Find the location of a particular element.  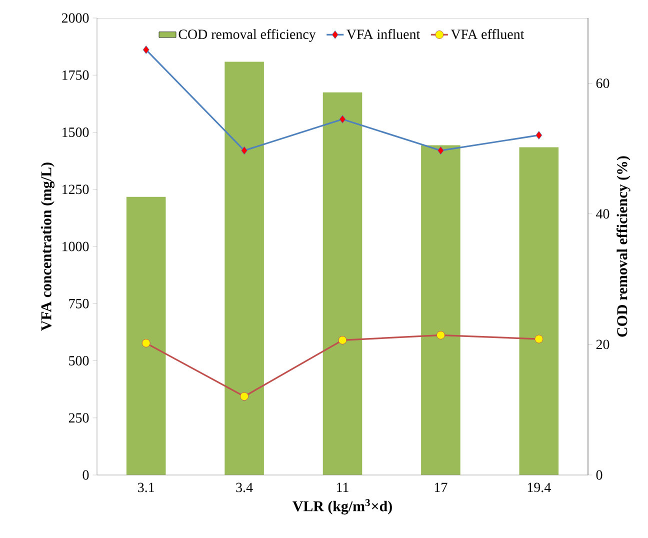

legend-label: VFA influent is located at coordinates (383, 34).